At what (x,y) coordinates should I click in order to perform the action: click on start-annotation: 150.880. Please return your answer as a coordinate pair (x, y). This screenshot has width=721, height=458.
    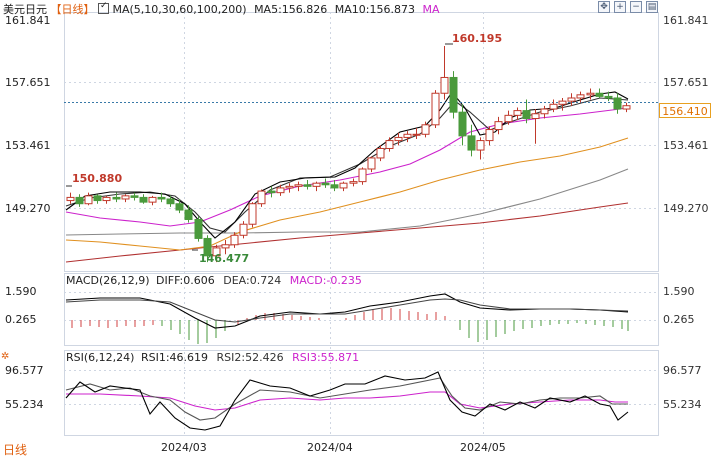
    Looking at the image, I should click on (97, 178).